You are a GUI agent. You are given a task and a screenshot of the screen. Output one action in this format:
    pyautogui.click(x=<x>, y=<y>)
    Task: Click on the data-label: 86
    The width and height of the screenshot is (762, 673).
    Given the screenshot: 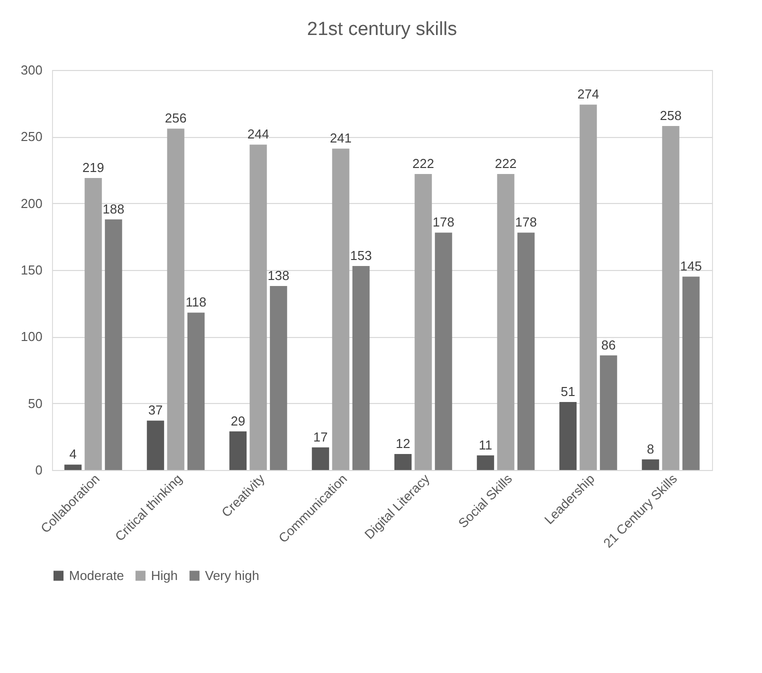 What is the action you would take?
    pyautogui.click(x=608, y=344)
    